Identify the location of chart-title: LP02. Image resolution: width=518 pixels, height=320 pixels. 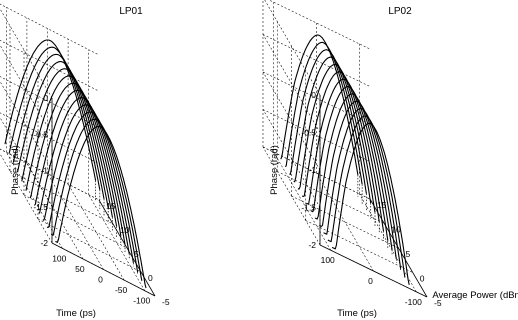
(400, 11).